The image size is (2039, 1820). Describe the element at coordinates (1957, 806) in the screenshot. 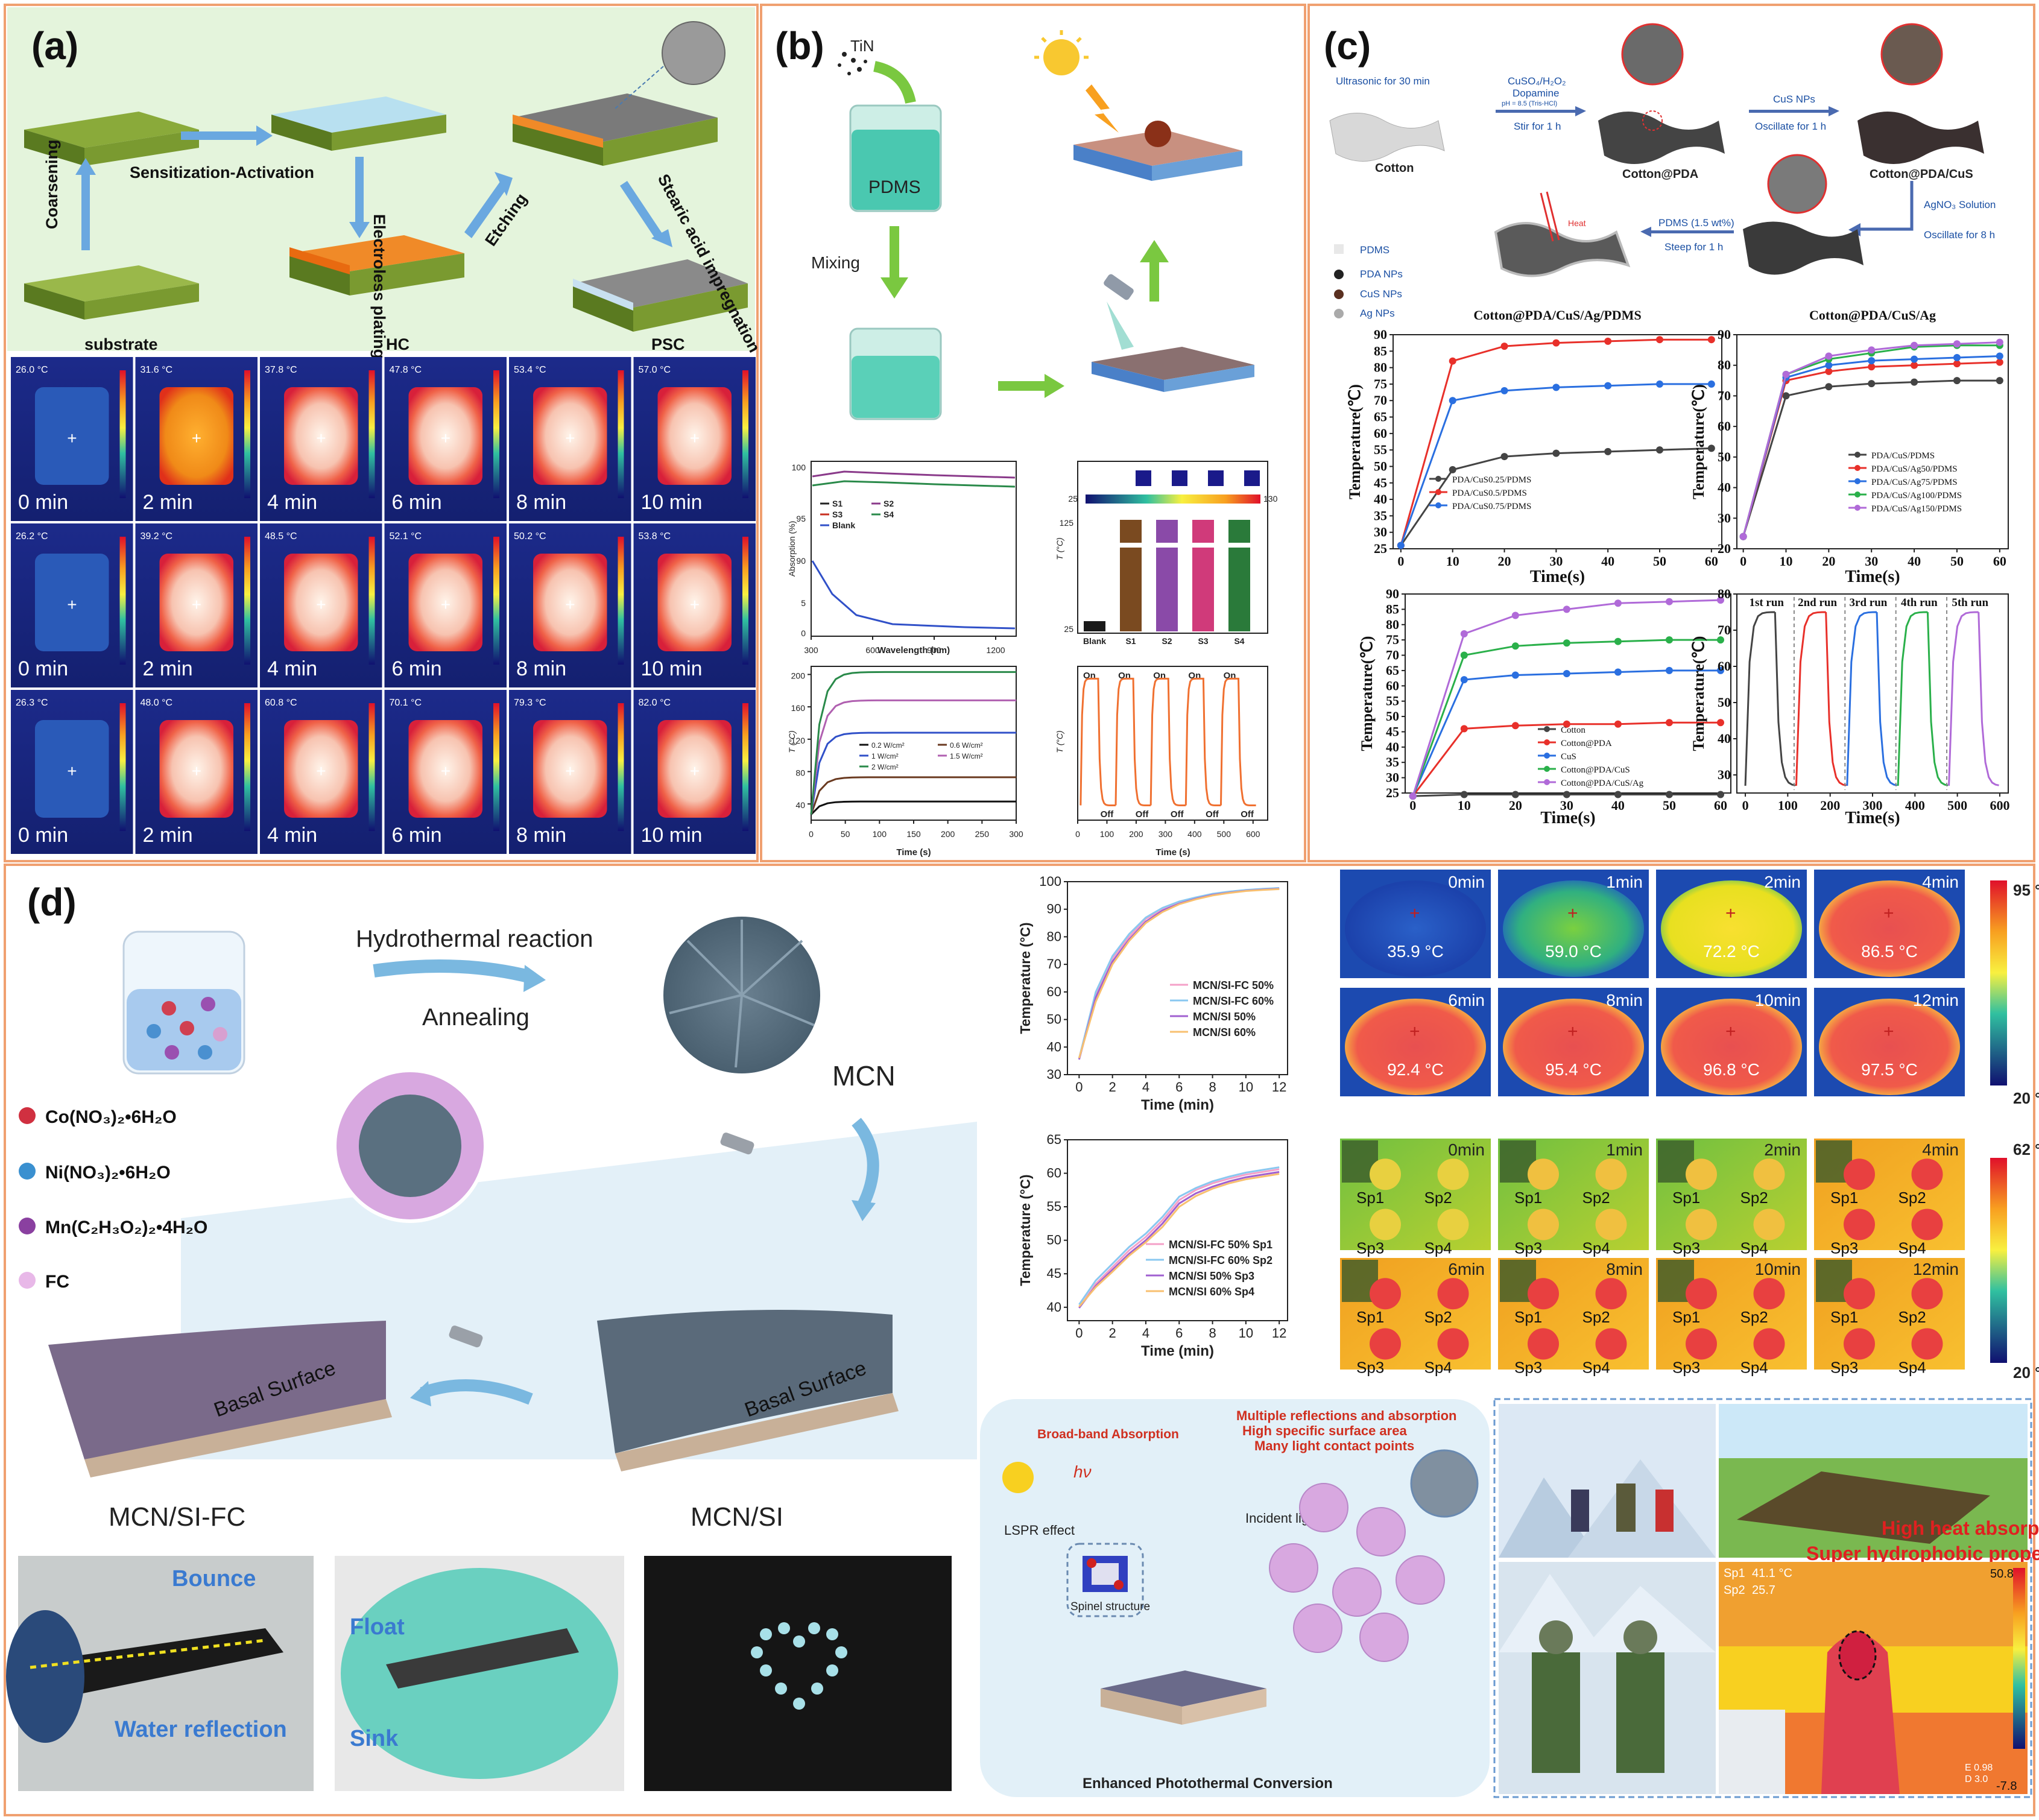

I see `x-tick-label: 500` at that location.